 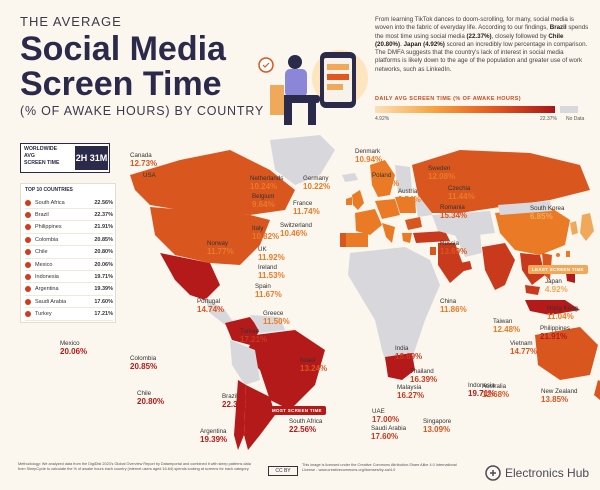 What do you see at coordinates (68, 253) in the screenshot?
I see `top10-table` at bounding box center [68, 253].